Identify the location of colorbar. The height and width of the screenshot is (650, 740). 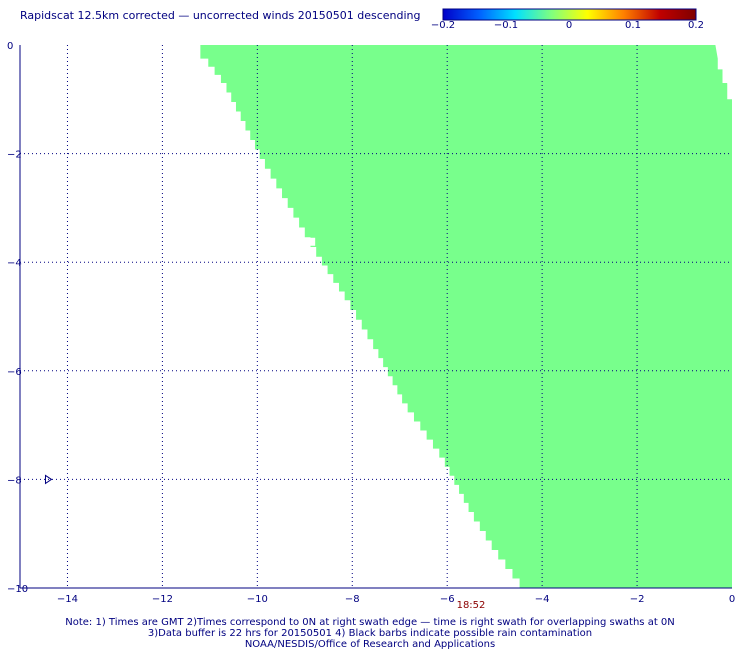
(569, 14).